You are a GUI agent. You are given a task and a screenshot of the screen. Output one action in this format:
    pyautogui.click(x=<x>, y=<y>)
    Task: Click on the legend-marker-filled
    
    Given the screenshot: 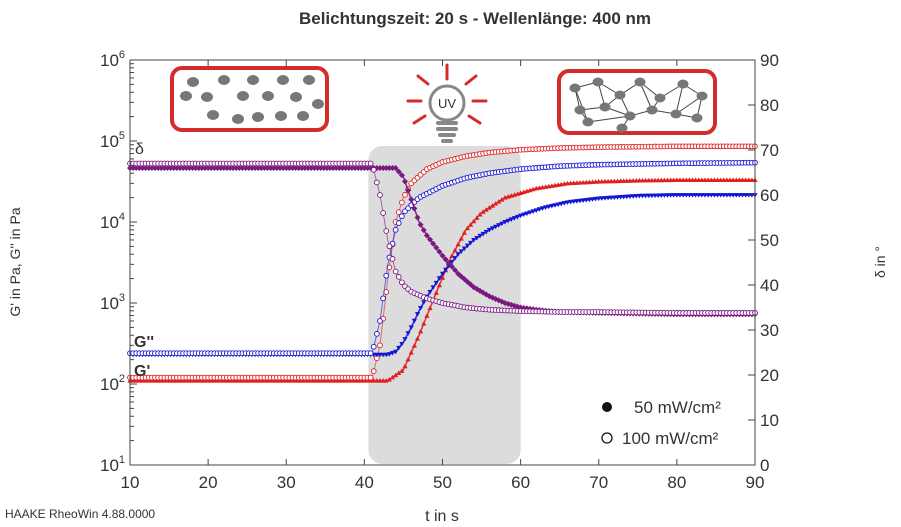 What is the action you would take?
    pyautogui.click(x=607, y=407)
    